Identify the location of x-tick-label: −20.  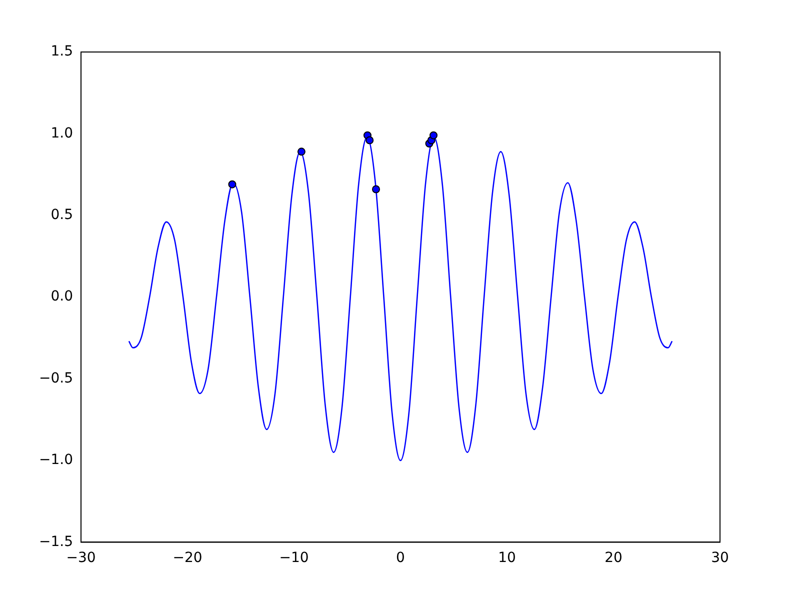
(187, 558).